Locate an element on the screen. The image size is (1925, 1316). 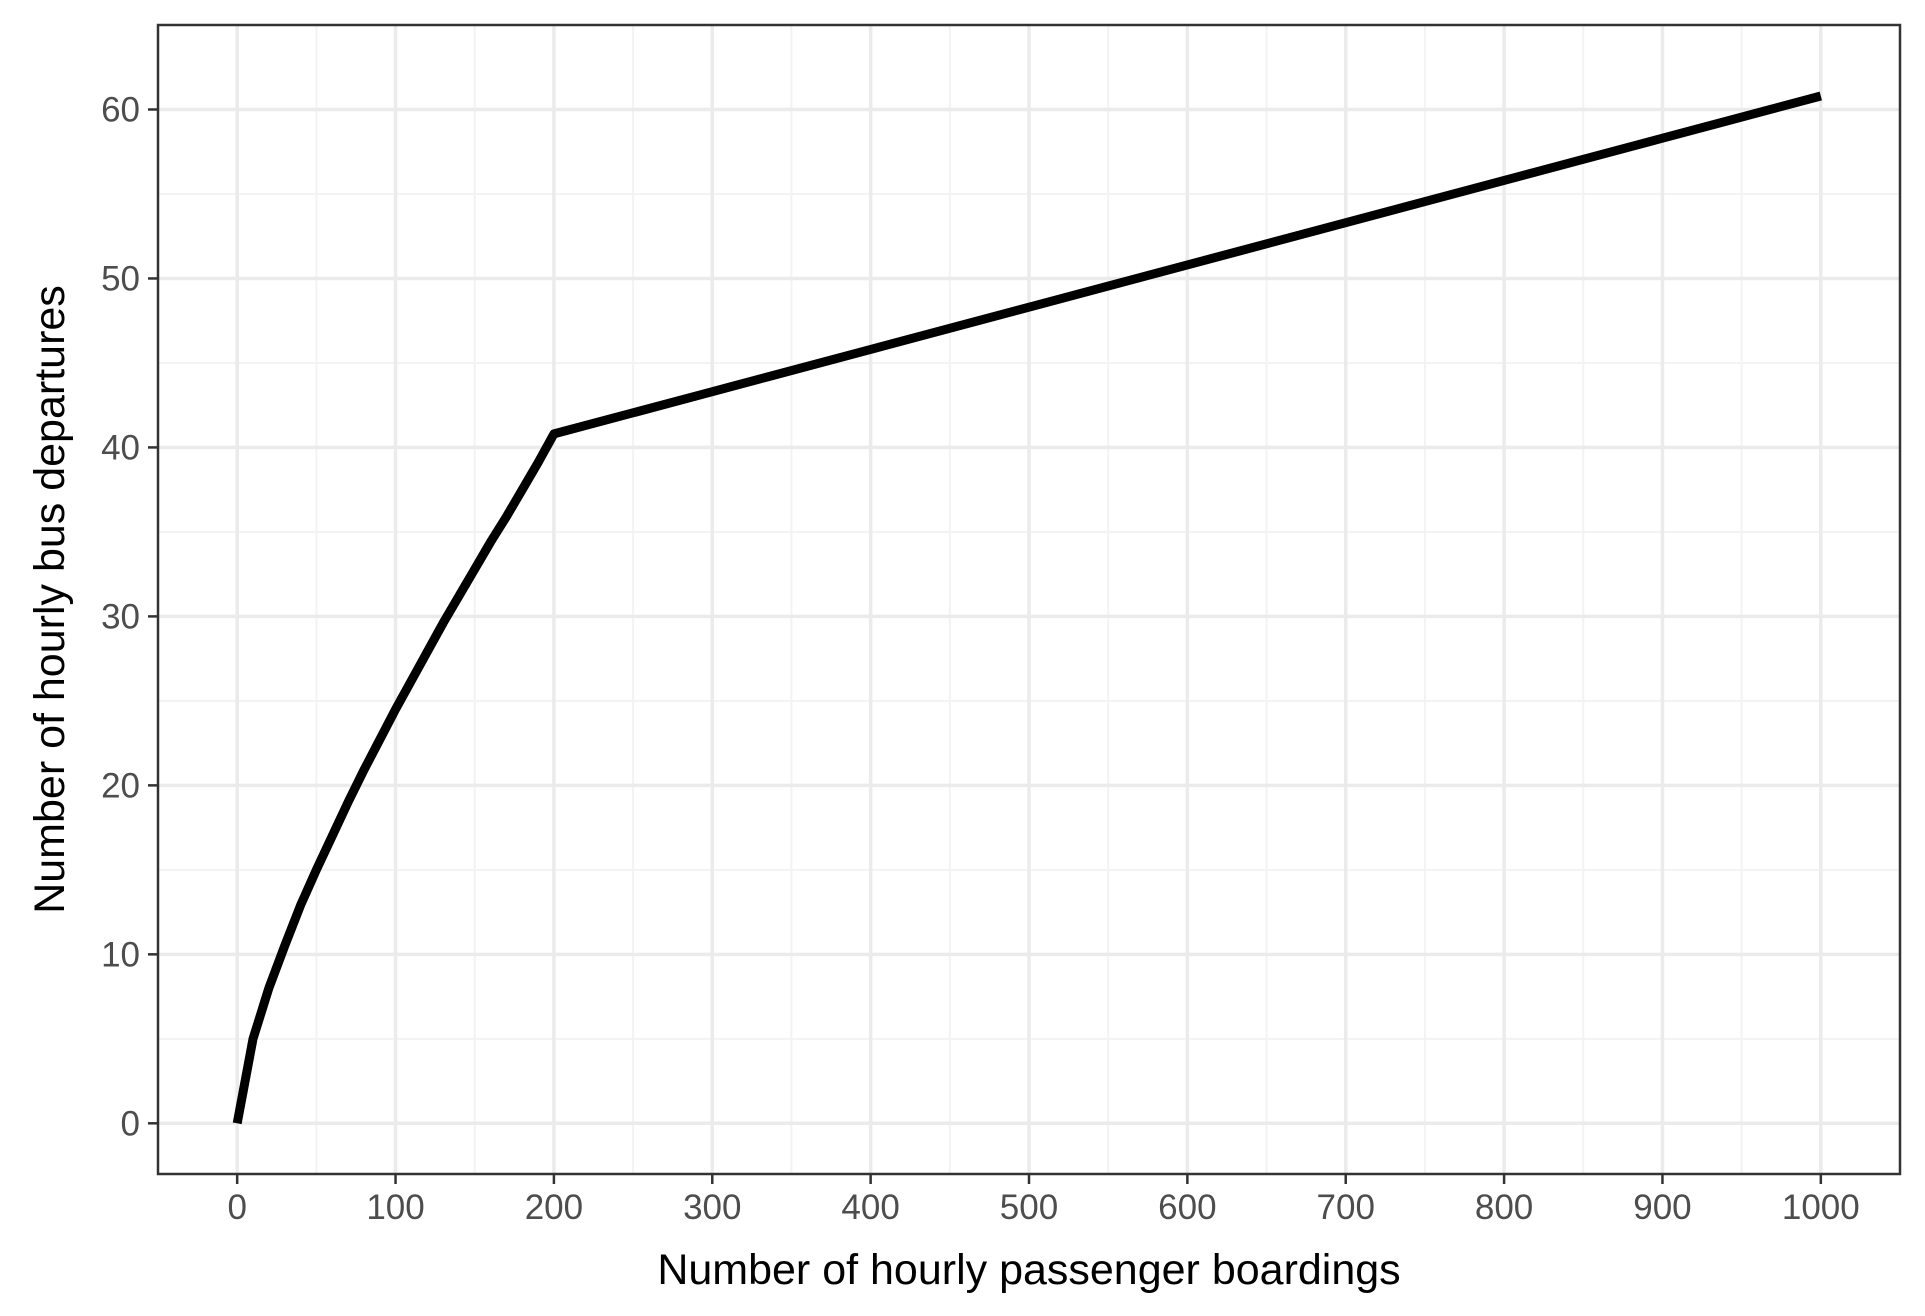
y-tick-label: 50 is located at coordinates (120, 278).